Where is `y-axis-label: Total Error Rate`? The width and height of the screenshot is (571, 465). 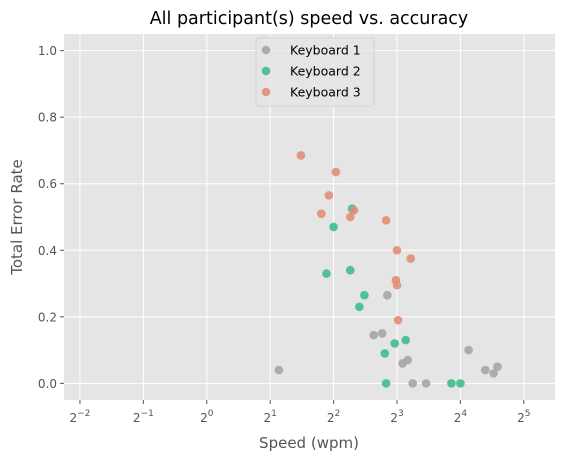 y-axis-label: Total Error Rate is located at coordinates (17, 217).